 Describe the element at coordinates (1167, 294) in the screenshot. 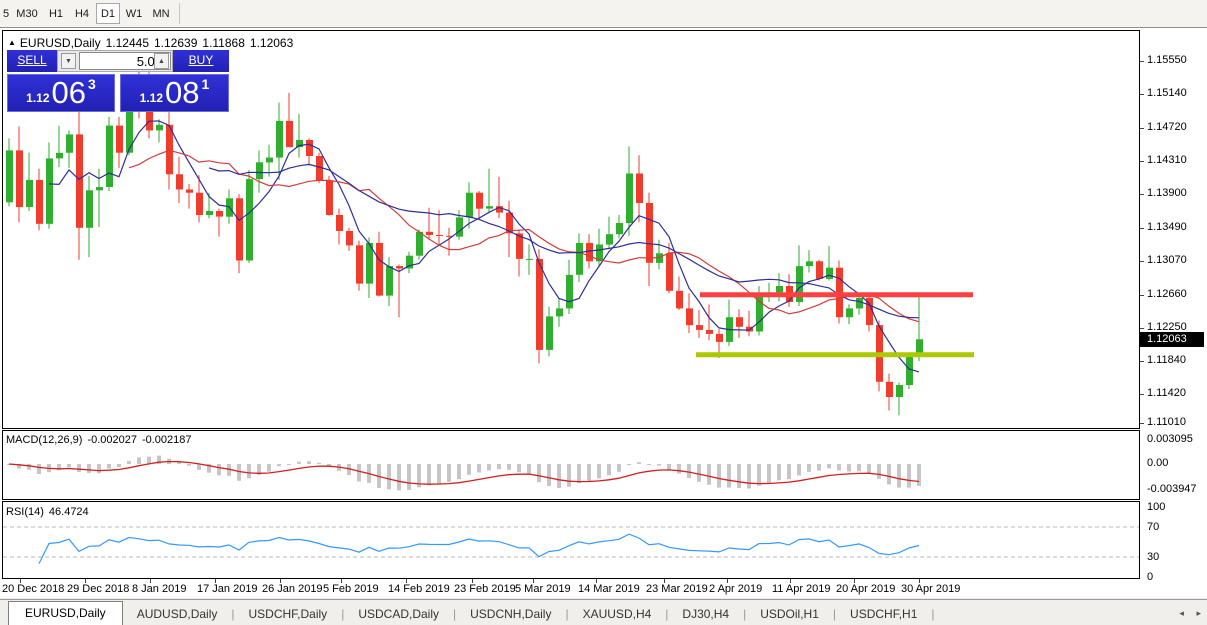

I see `price-axis-label: 1.12660` at that location.